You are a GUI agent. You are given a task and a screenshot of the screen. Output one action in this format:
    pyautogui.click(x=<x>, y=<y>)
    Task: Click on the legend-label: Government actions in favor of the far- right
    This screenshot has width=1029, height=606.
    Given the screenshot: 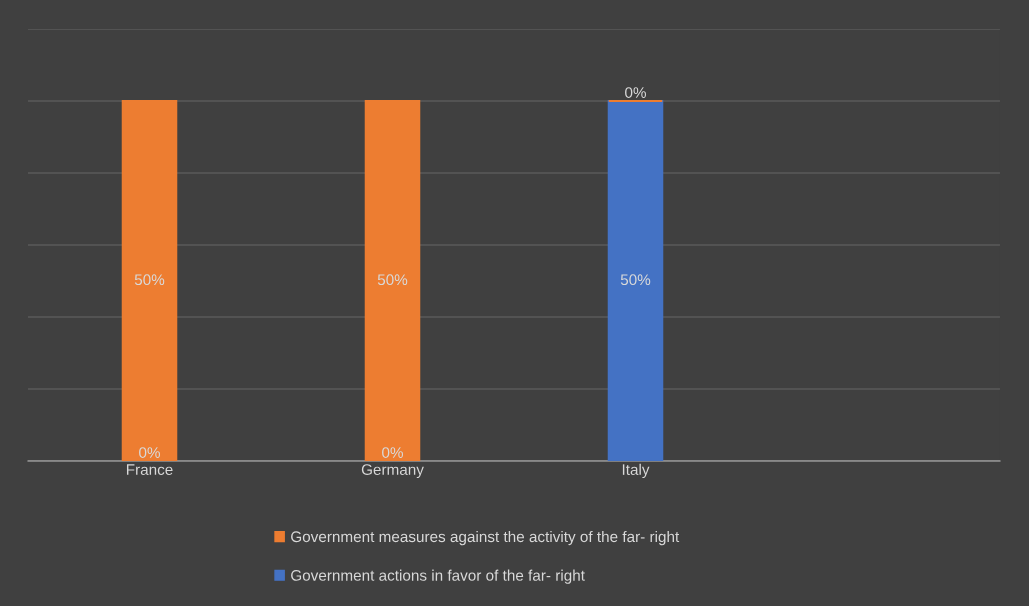 What is the action you would take?
    pyautogui.click(x=438, y=576)
    